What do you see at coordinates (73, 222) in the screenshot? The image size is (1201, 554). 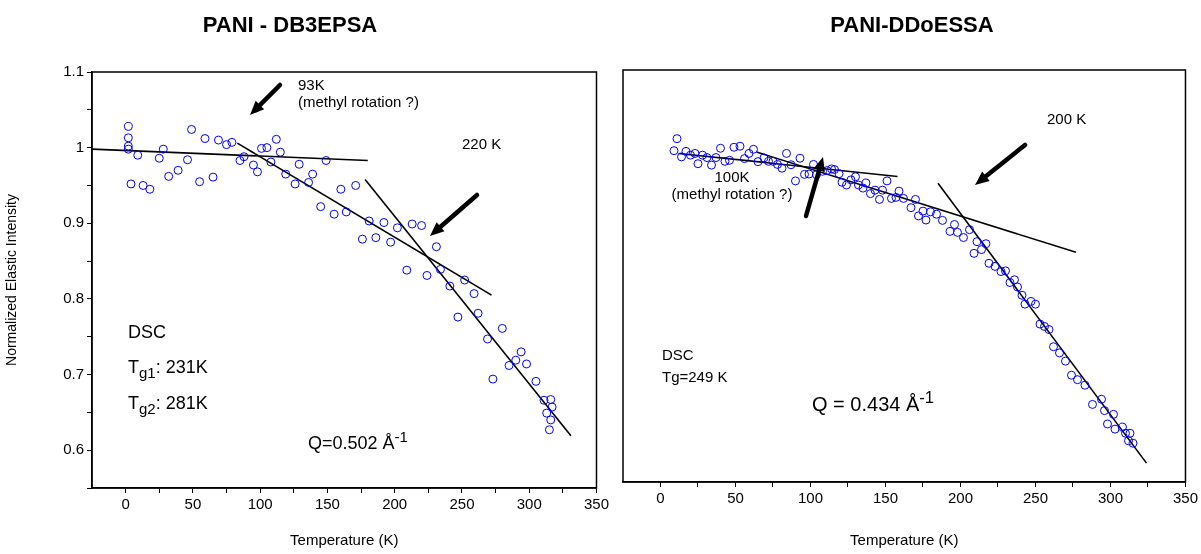 I see `y-tick-label: 0.9` at bounding box center [73, 222].